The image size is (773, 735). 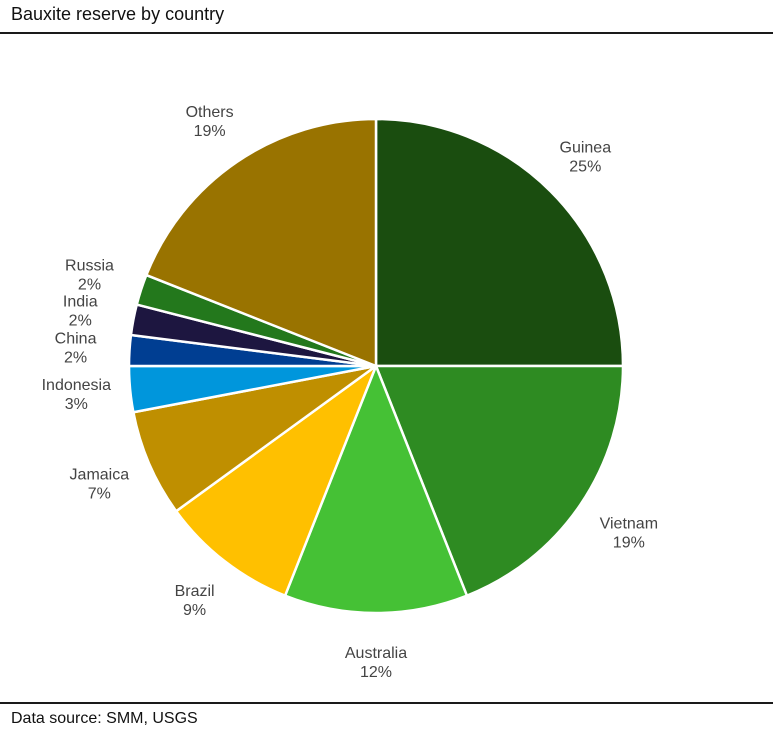 What do you see at coordinates (210, 131) in the screenshot?
I see `slice-percent-others: 19%` at bounding box center [210, 131].